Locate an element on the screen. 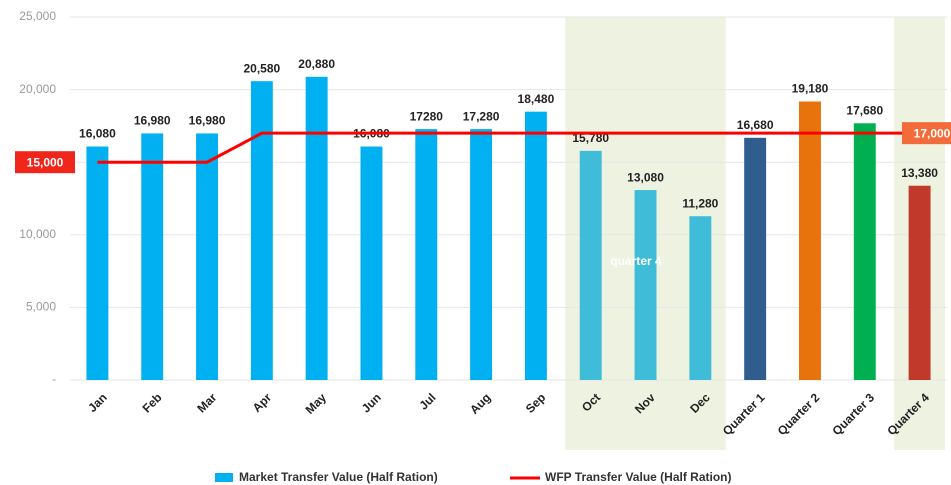 This screenshot has width=951, height=485. data-label: 20,880 is located at coordinates (316, 64).